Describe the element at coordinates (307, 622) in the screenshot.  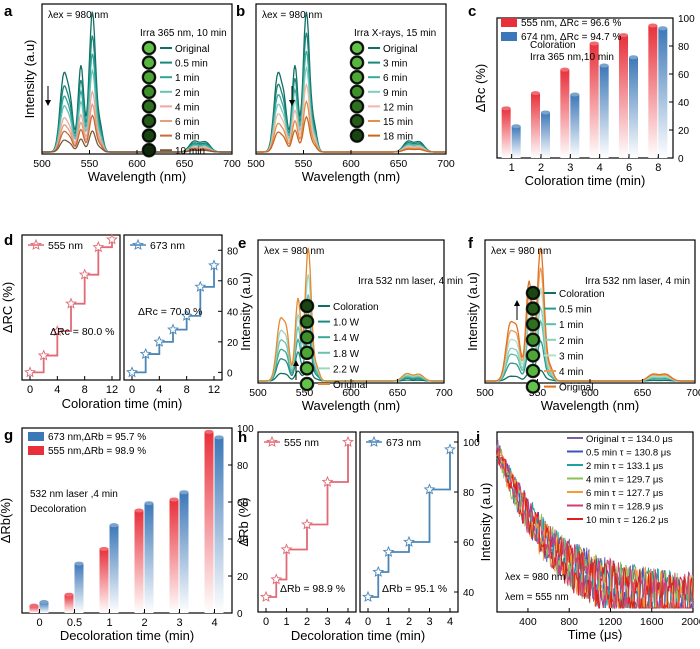
I see `x-tick-label: 2` at that location.